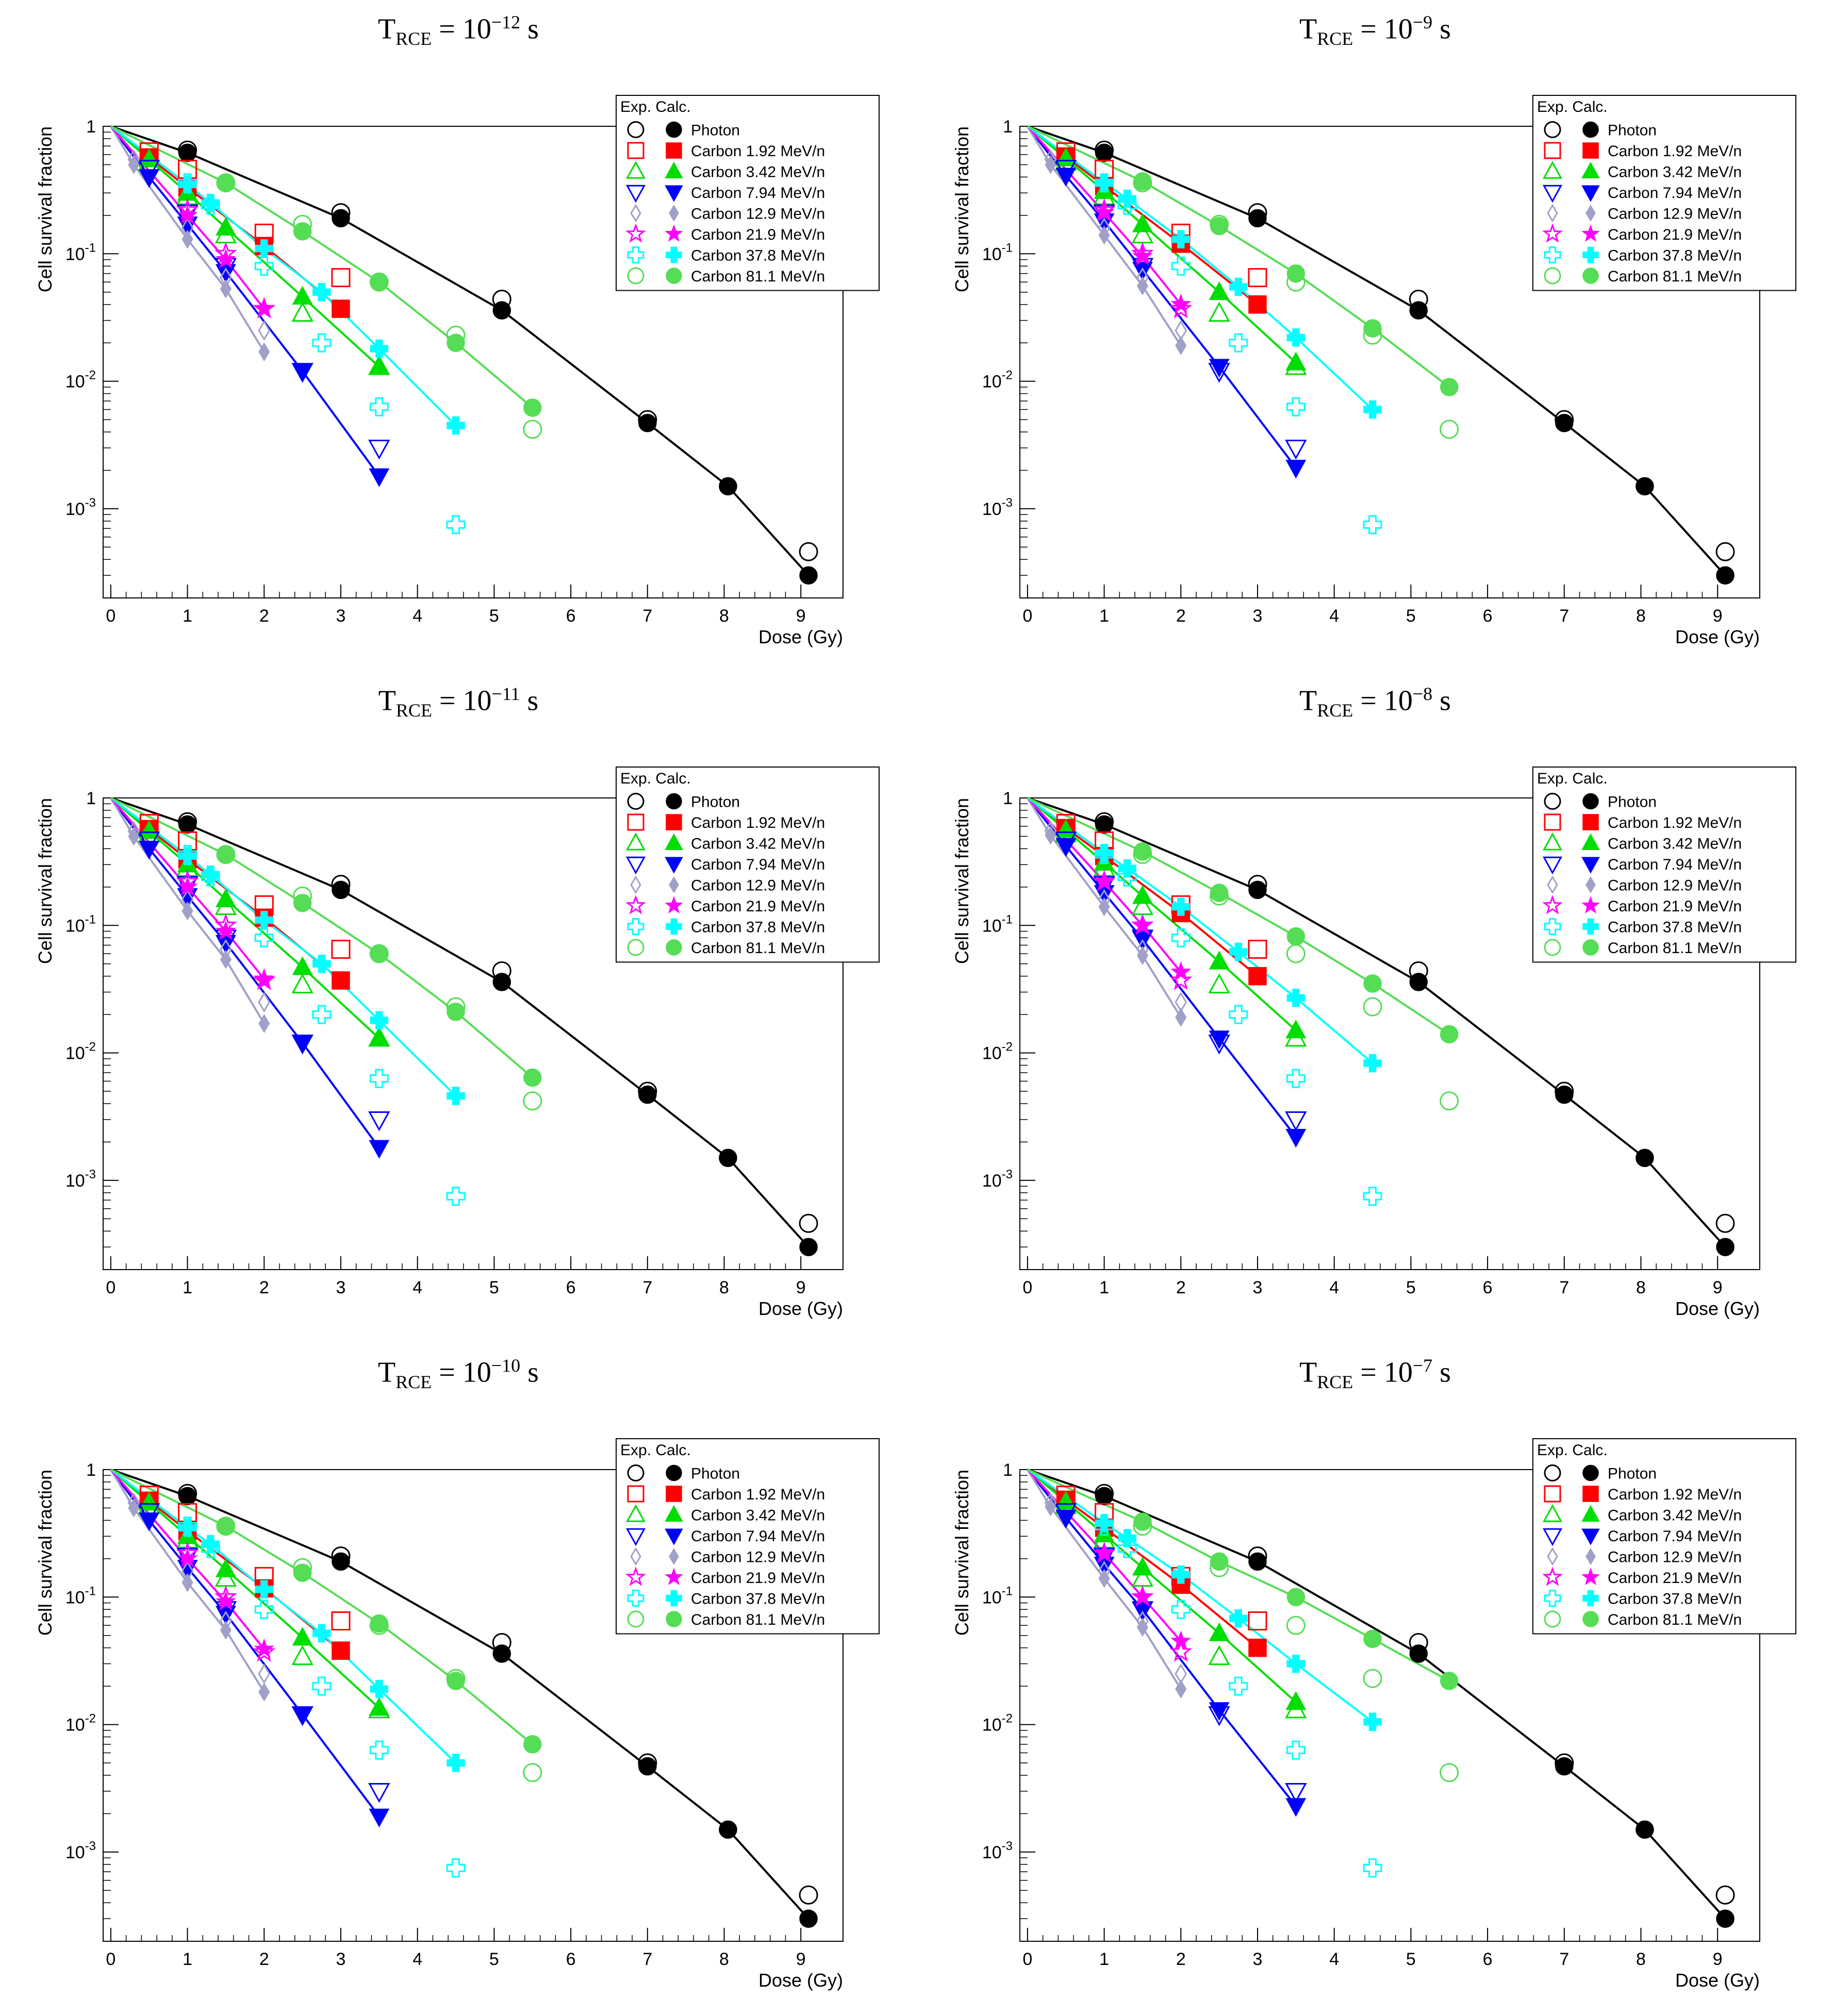  Describe the element at coordinates (997, 380) in the screenshot. I see `y-tick-label: 10⁻²` at that location.